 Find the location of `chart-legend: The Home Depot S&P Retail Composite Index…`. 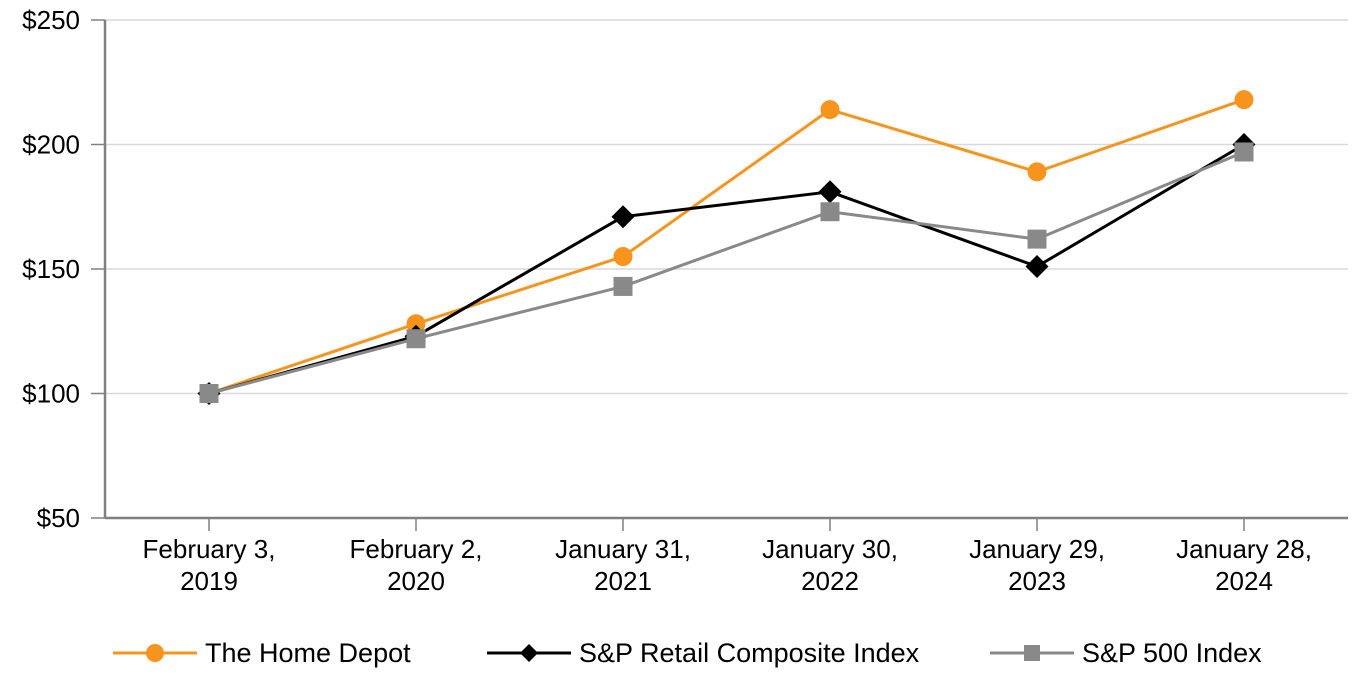

chart-legend: The Home Depot S&P Retail Composite Index… is located at coordinates (684, 656).